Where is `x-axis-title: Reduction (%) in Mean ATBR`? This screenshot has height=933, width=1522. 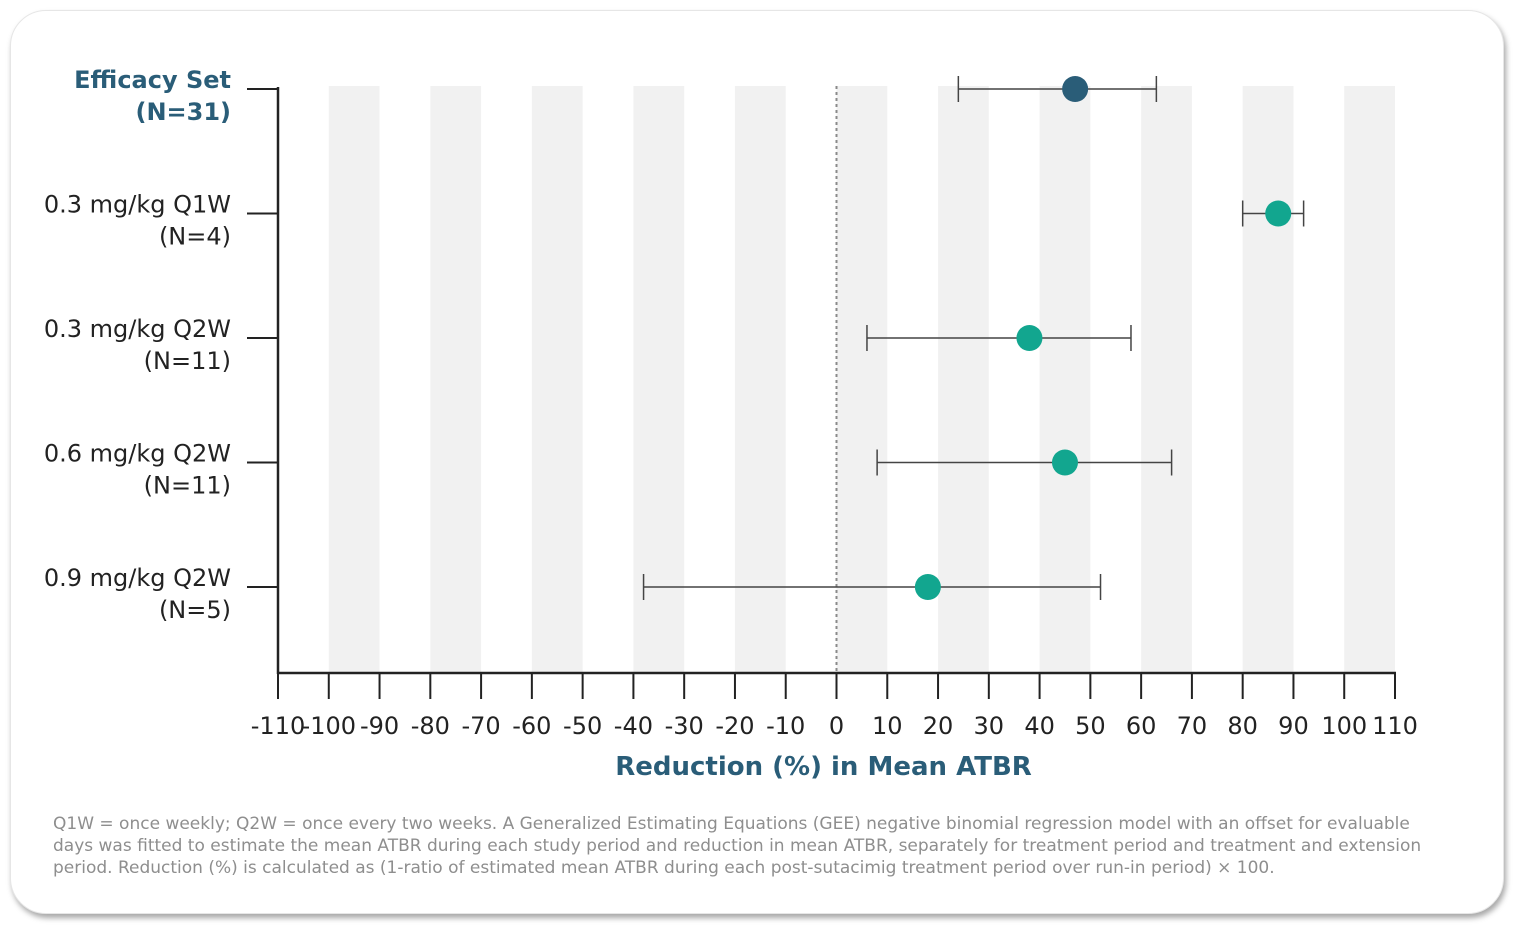 x-axis-title: Reduction (%) in Mean ATBR is located at coordinates (823, 767).